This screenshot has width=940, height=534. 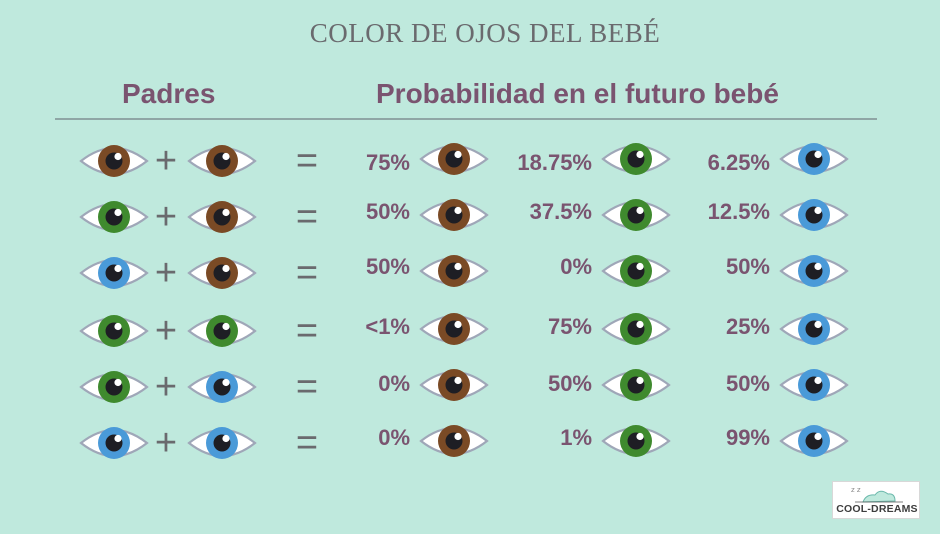 What do you see at coordinates (554, 162) in the screenshot?
I see `green-probability: 18.75%` at bounding box center [554, 162].